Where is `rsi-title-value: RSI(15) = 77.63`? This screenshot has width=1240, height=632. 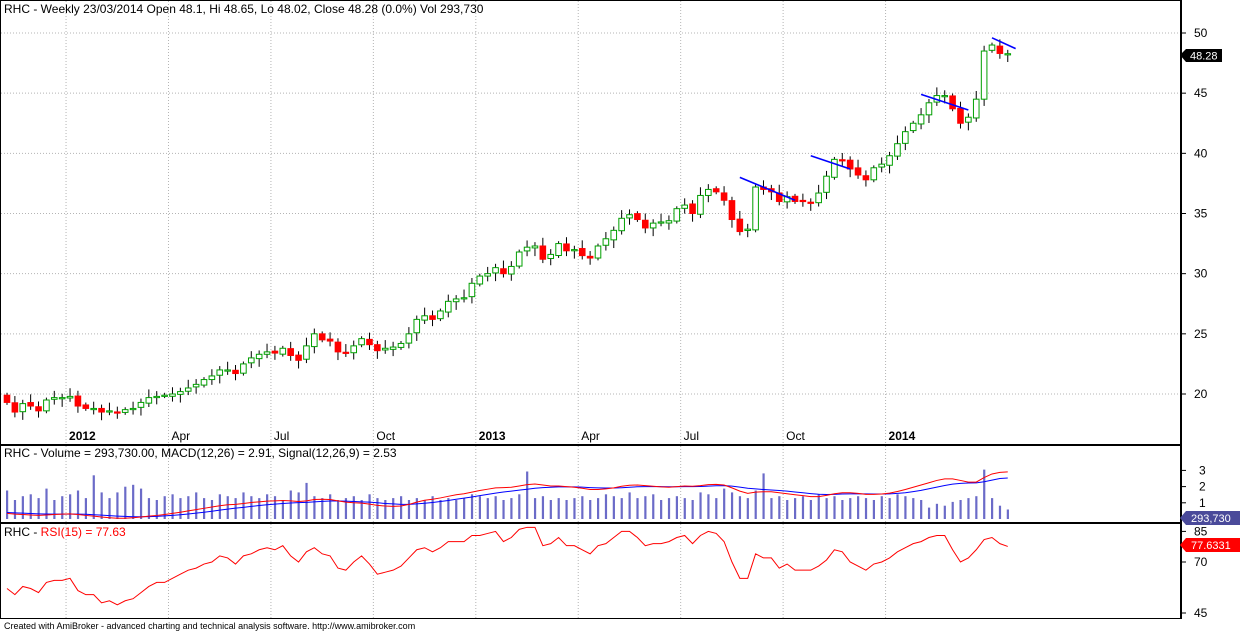
rsi-title-value: RSI(15) = 77.63 is located at coordinates (83, 532).